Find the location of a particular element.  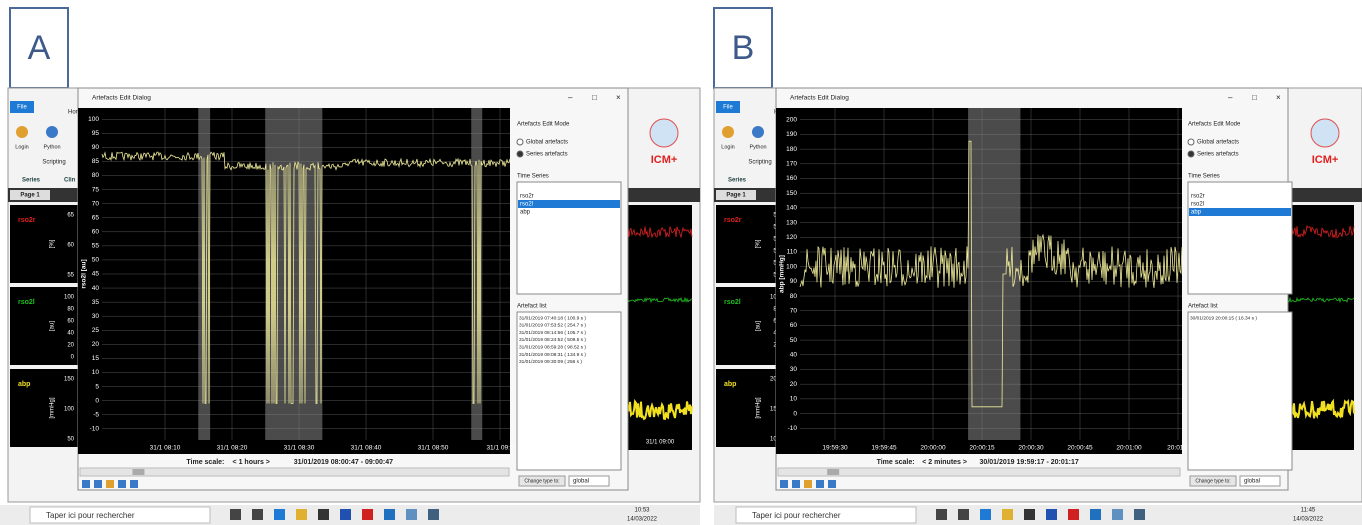

artefact-item: 31/01/2019 08:14:56 ( 105.7 s ) is located at coordinates (552, 333).